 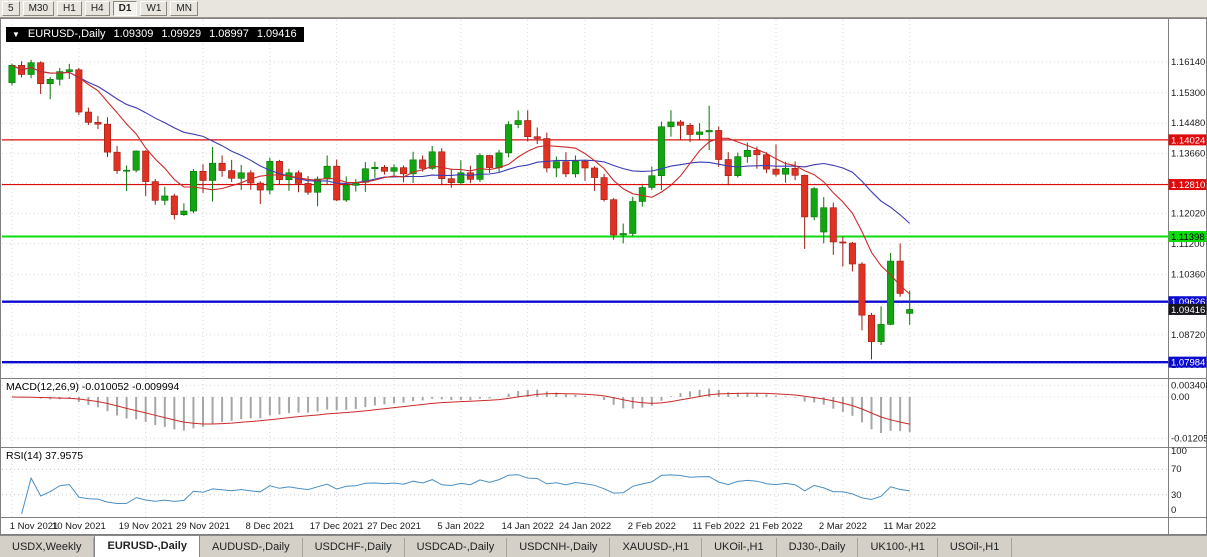 I want to click on chart-tab-dj30-daily: DJ30-,Daily, so click(x=817, y=547).